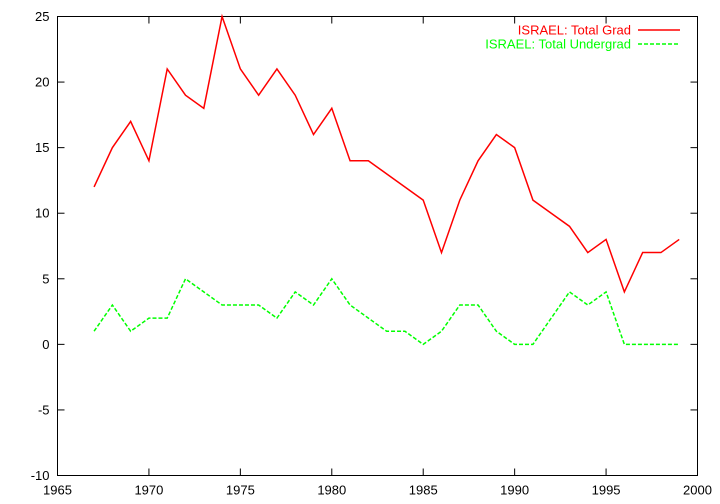  What do you see at coordinates (148, 490) in the screenshot?
I see `x-tick-label: 1970` at bounding box center [148, 490].